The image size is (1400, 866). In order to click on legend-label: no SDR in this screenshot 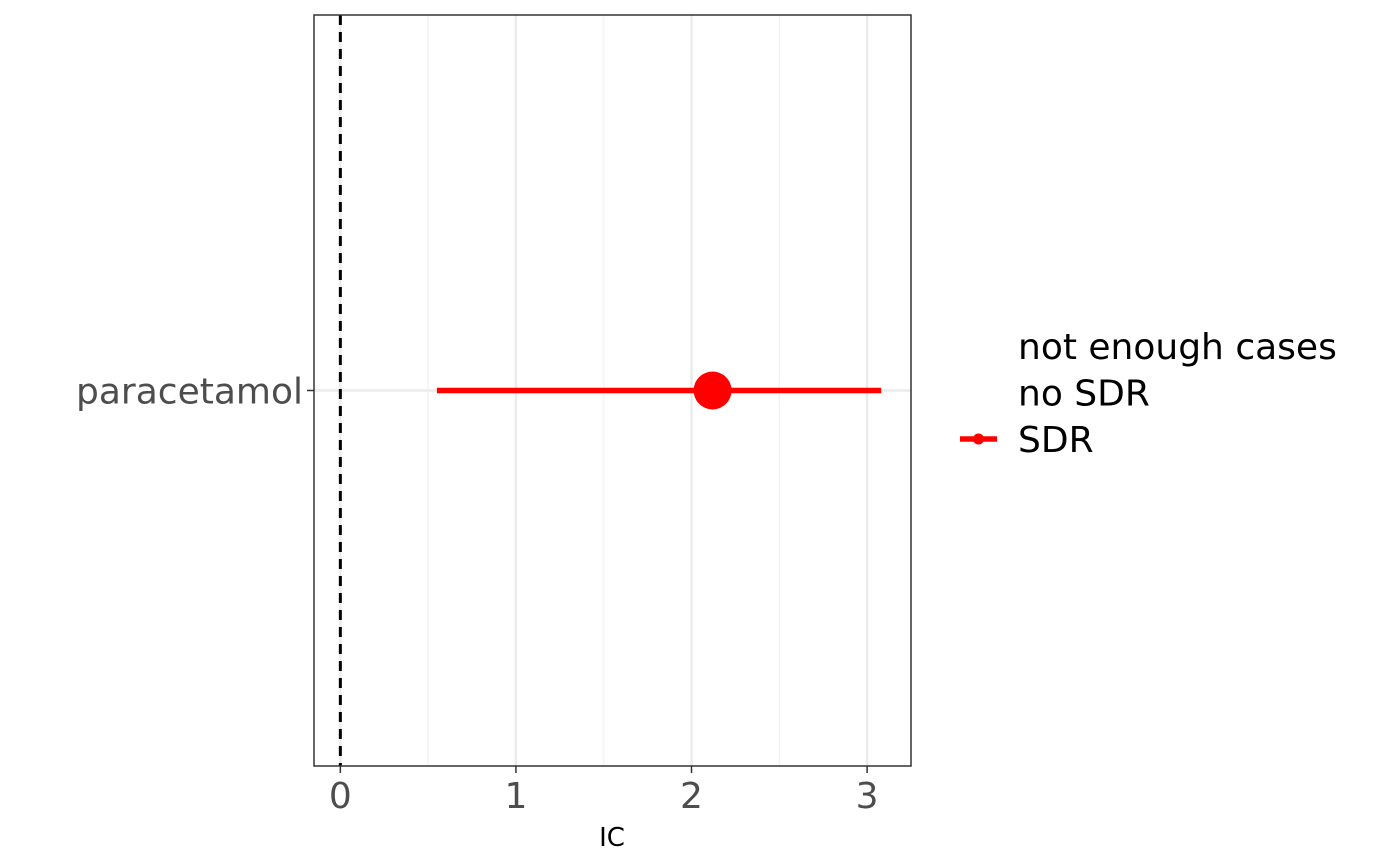, I will do `click(1084, 394)`.